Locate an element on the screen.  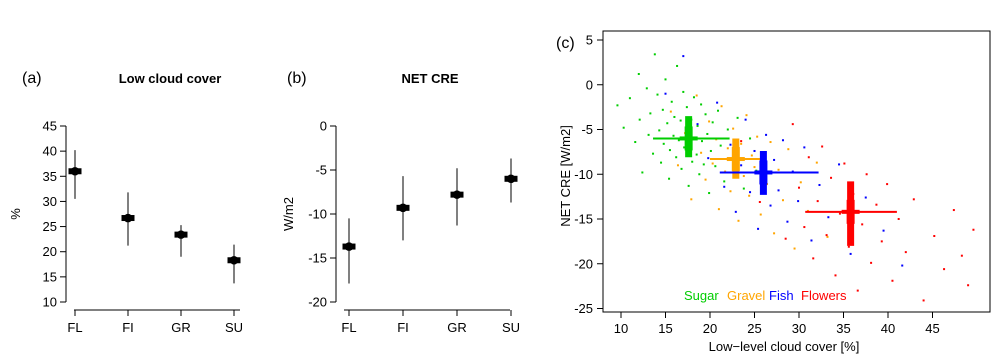
panel-b-y-axis-label: W/m2 is located at coordinates (288, 214).